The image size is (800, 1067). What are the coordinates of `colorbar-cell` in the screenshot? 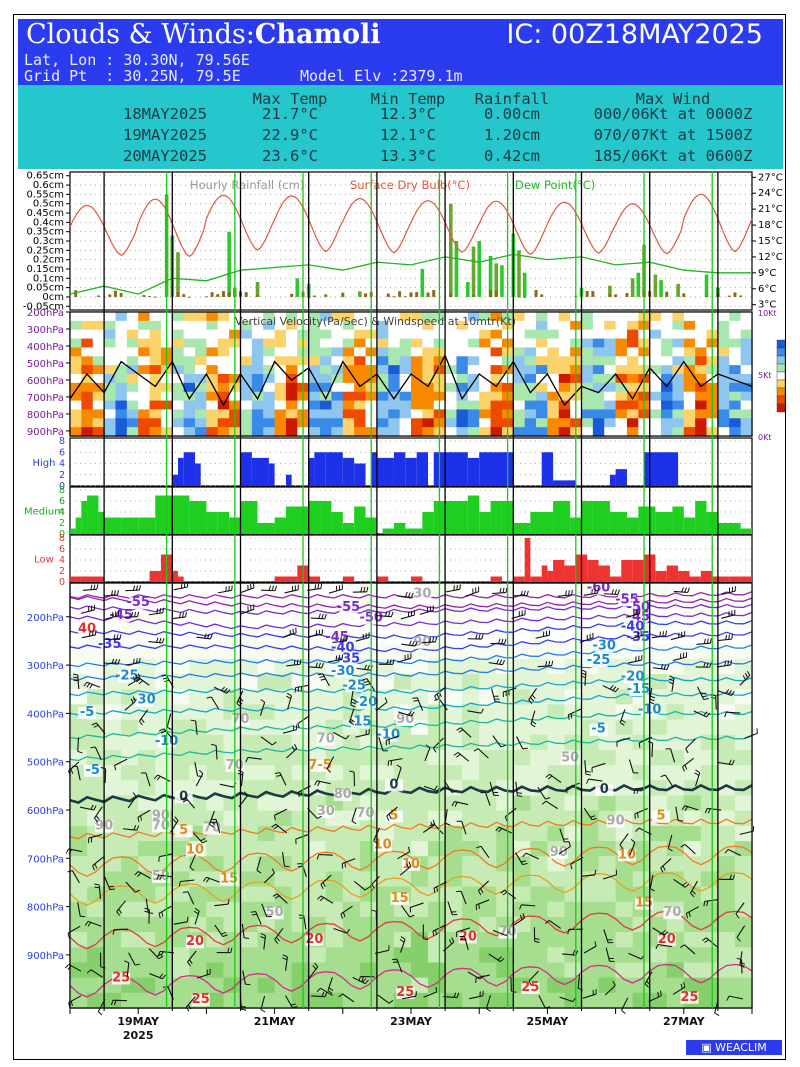 It's located at (781, 344).